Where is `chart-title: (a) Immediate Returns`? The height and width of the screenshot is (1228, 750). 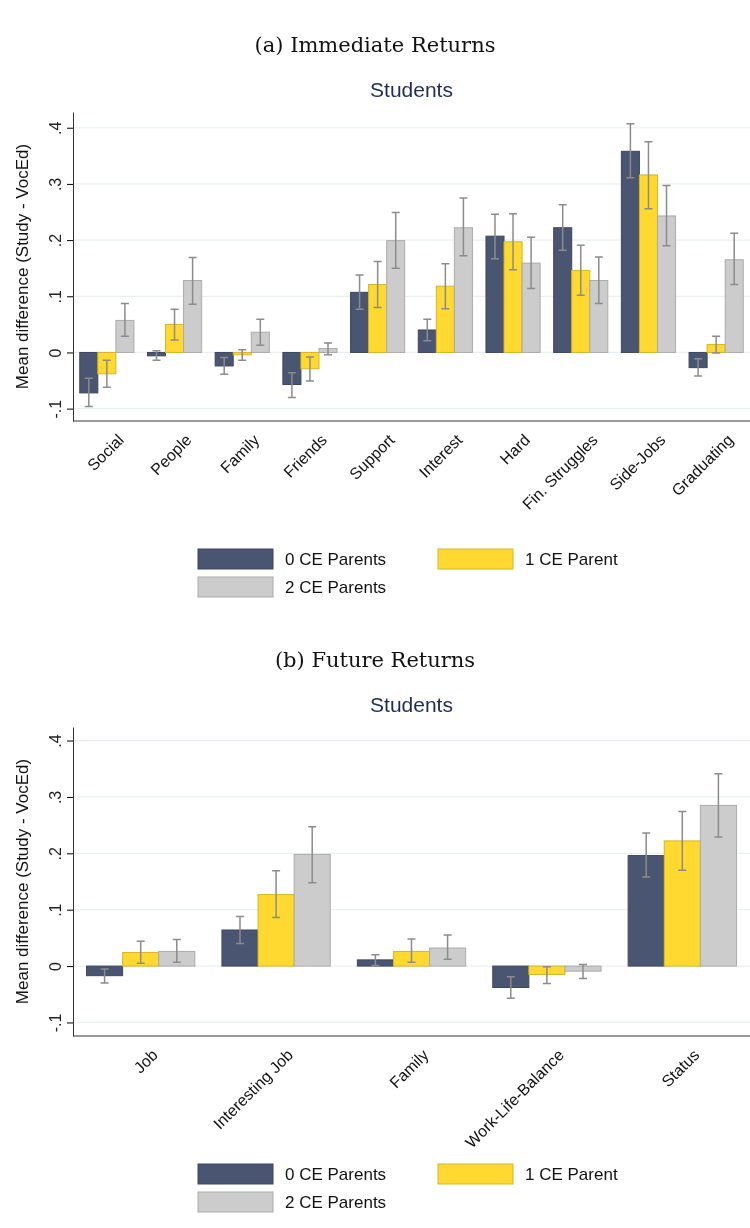
chart-title: (a) Immediate Returns is located at coordinates (375, 45).